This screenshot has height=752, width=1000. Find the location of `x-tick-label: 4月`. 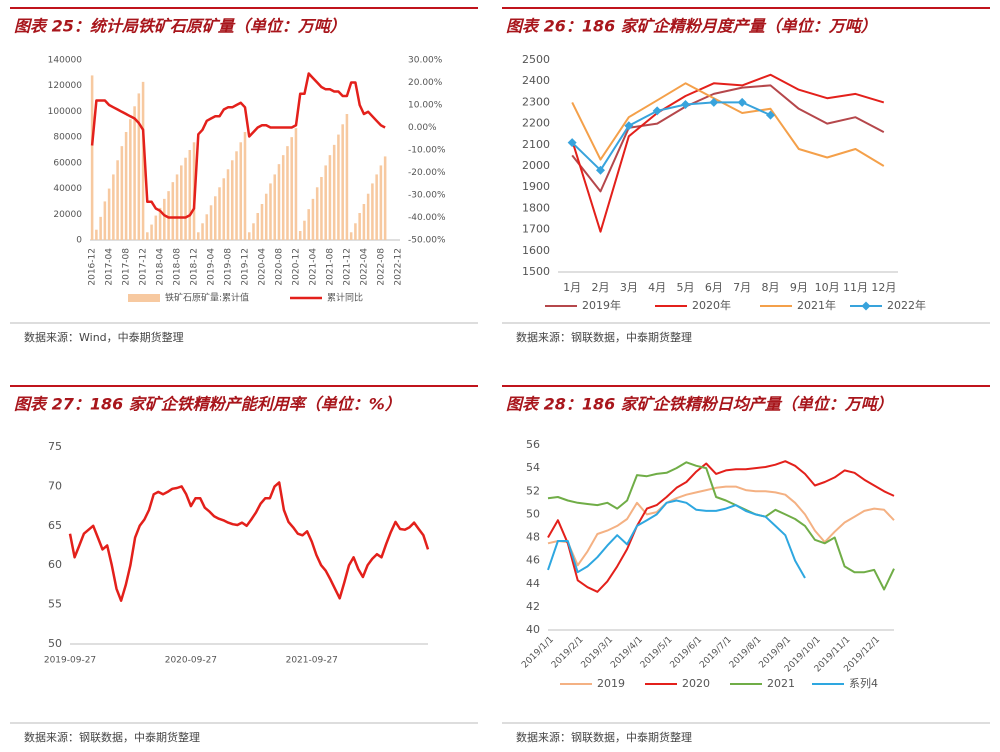

x-tick-label: 4月 is located at coordinates (657, 287).